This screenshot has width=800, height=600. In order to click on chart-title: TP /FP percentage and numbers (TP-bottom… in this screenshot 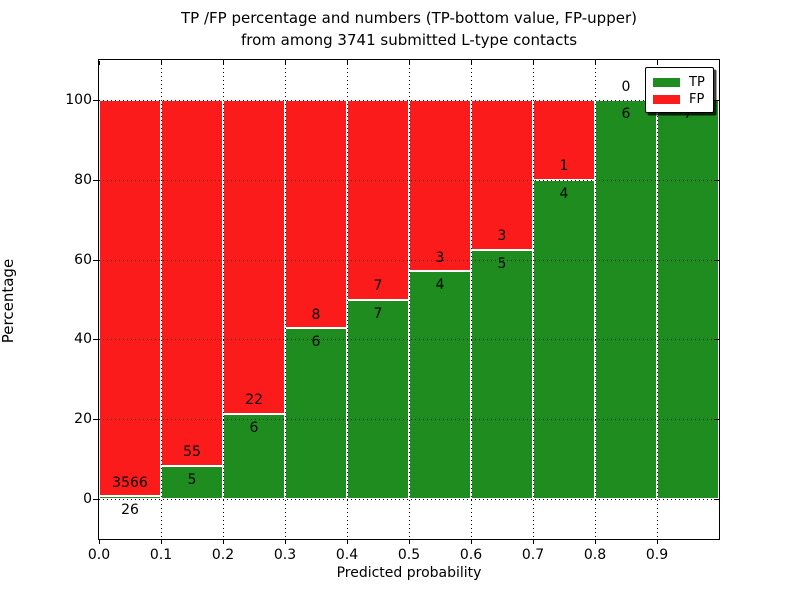, I will do `click(409, 29)`.